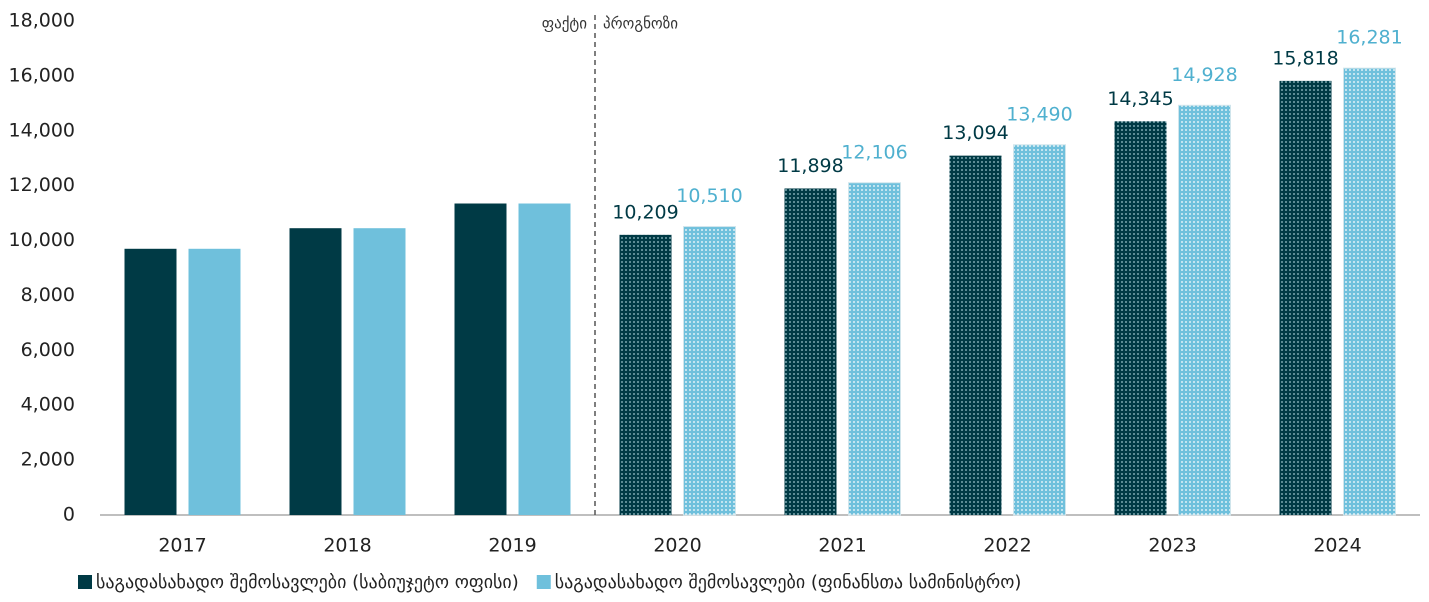 The height and width of the screenshot is (602, 1429). I want to click on annotation: ფაქტი, so click(565, 24).